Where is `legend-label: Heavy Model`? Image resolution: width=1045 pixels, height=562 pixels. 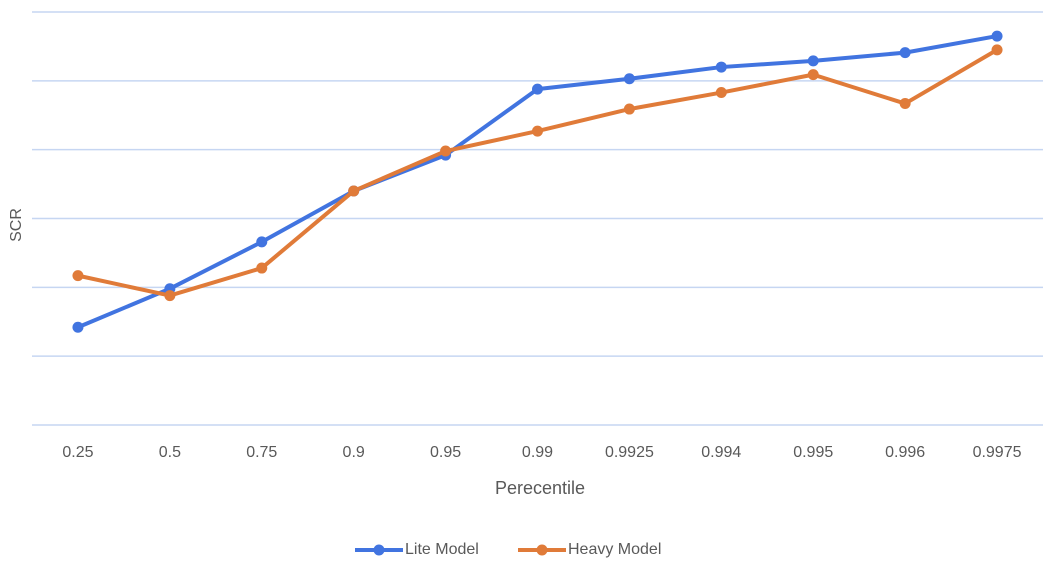 legend-label: Heavy Model is located at coordinates (614, 549).